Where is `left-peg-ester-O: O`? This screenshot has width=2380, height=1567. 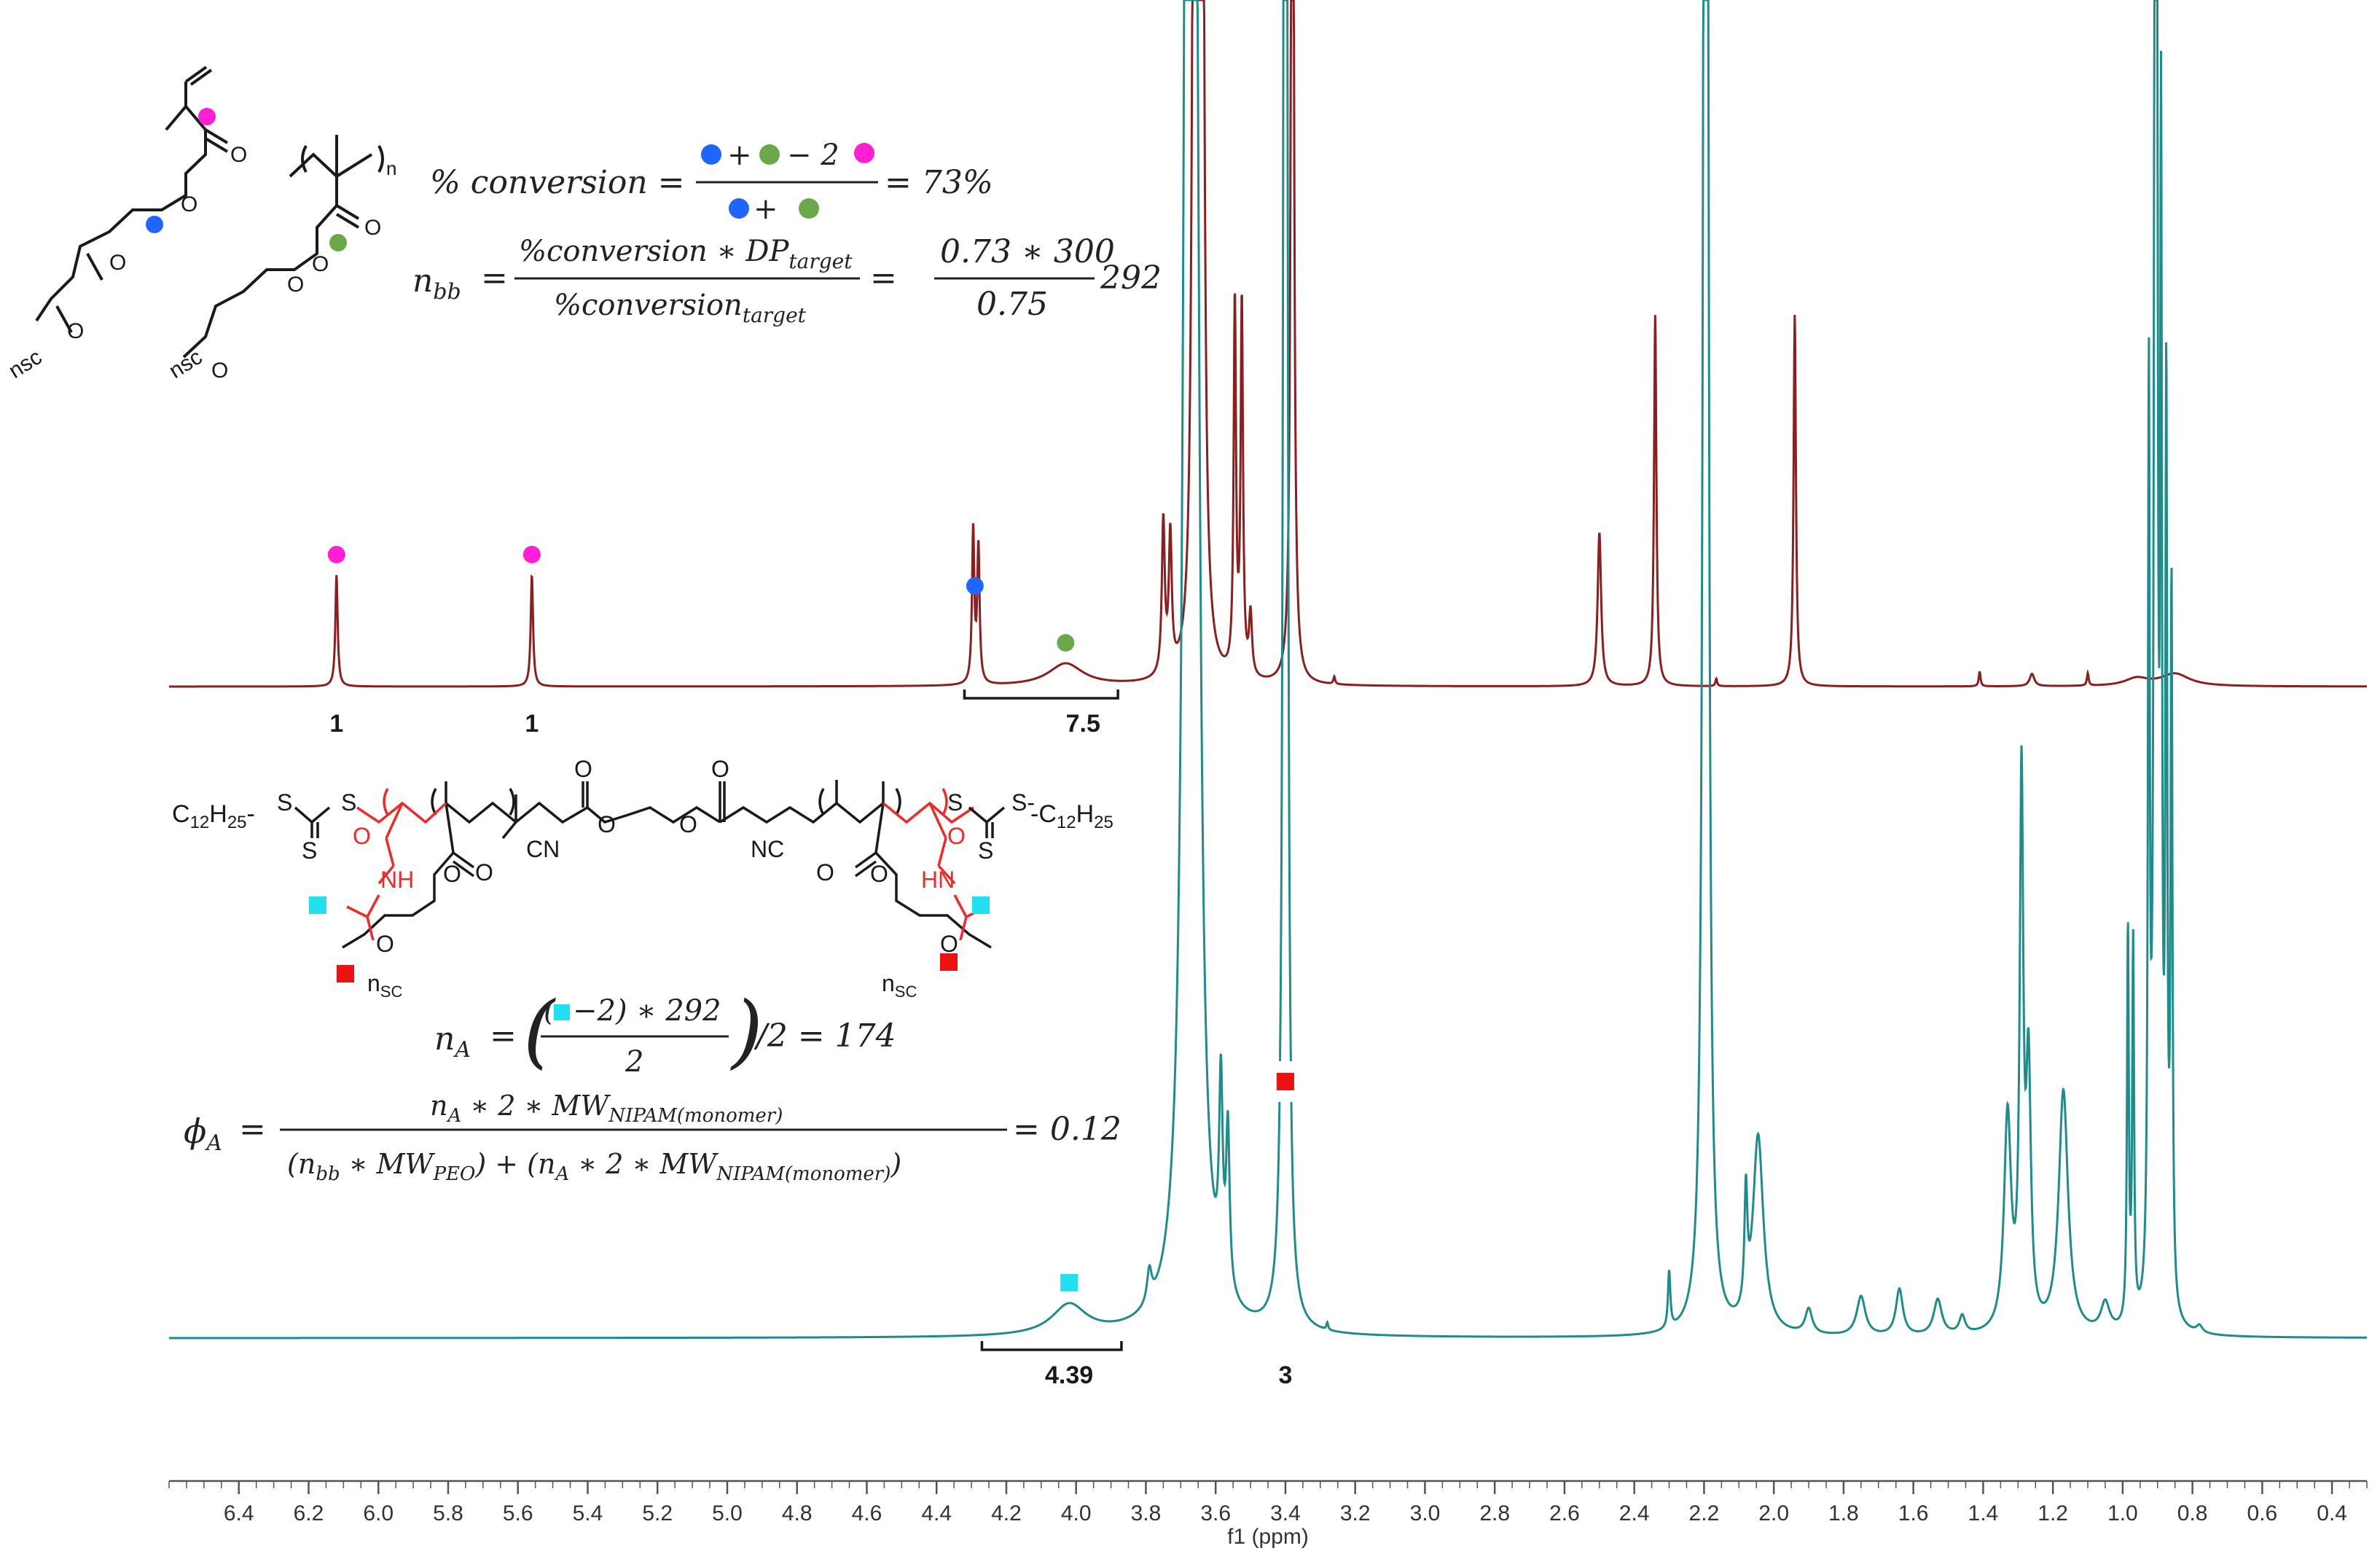
left-peg-ester-O: O is located at coordinates (452, 874).